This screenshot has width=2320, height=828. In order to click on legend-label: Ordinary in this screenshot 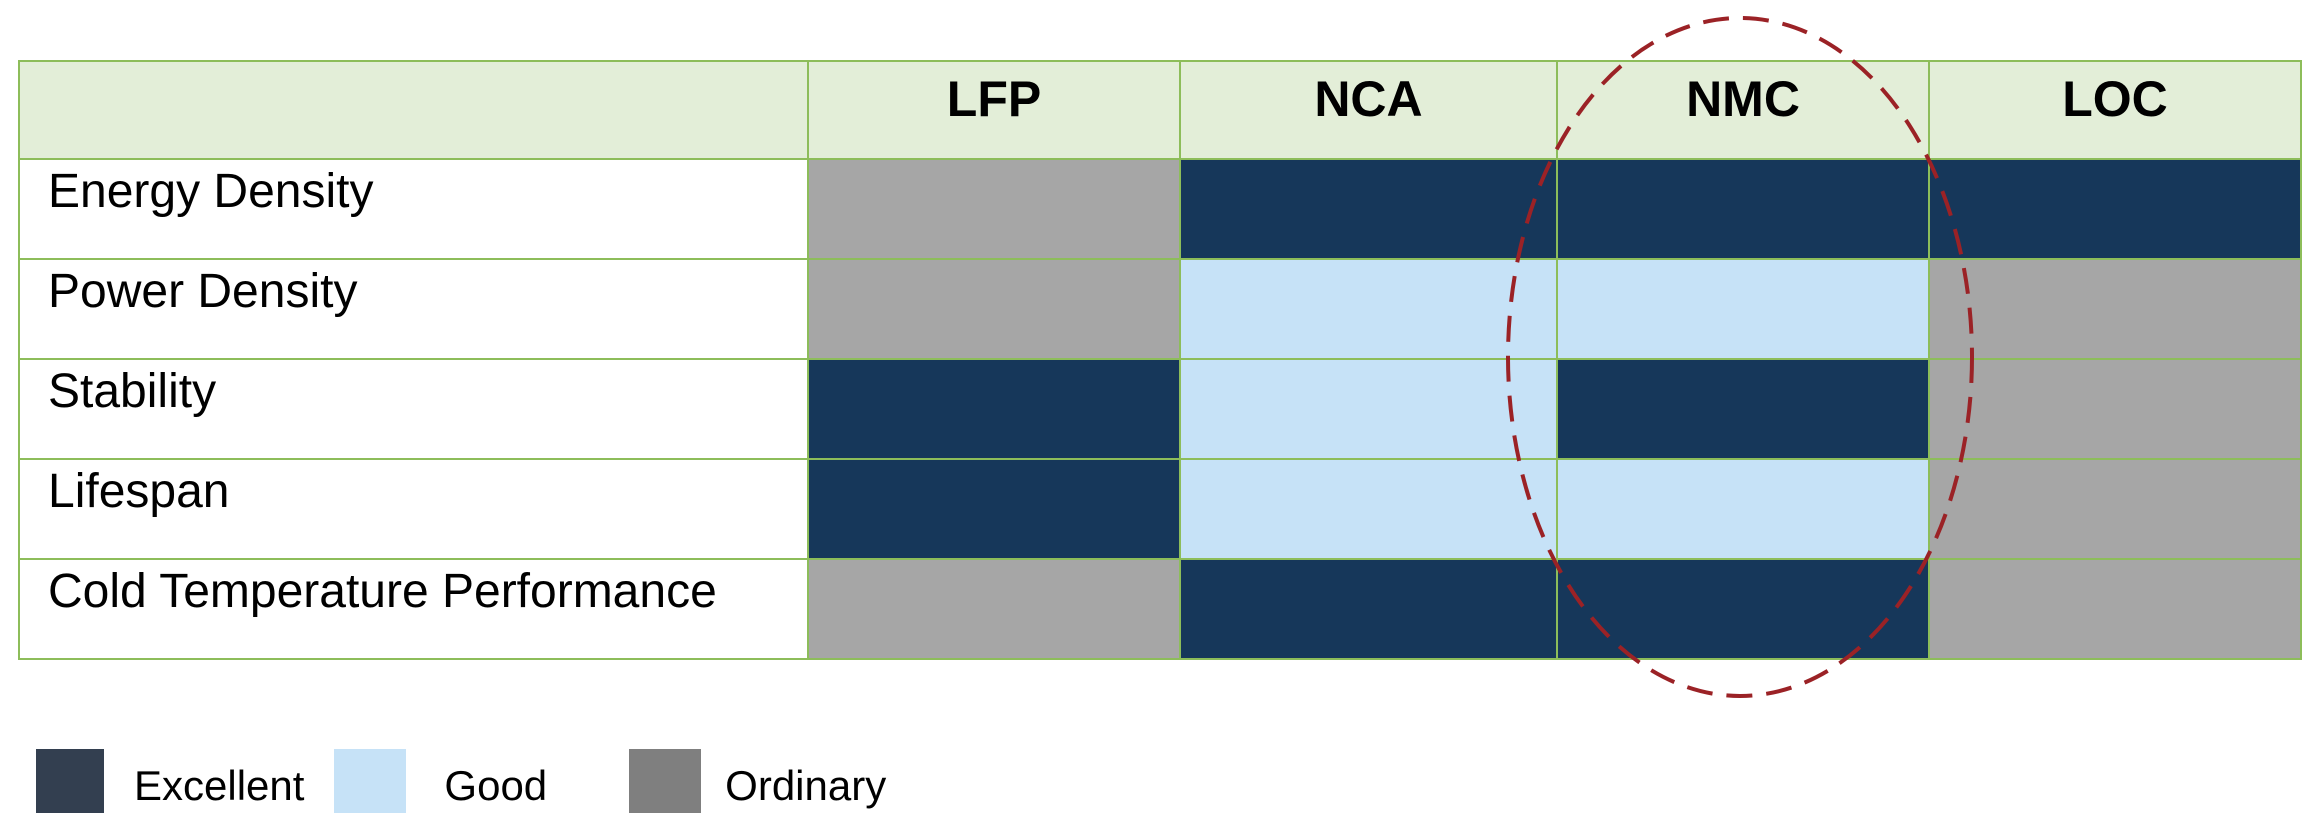, I will do `click(806, 785)`.